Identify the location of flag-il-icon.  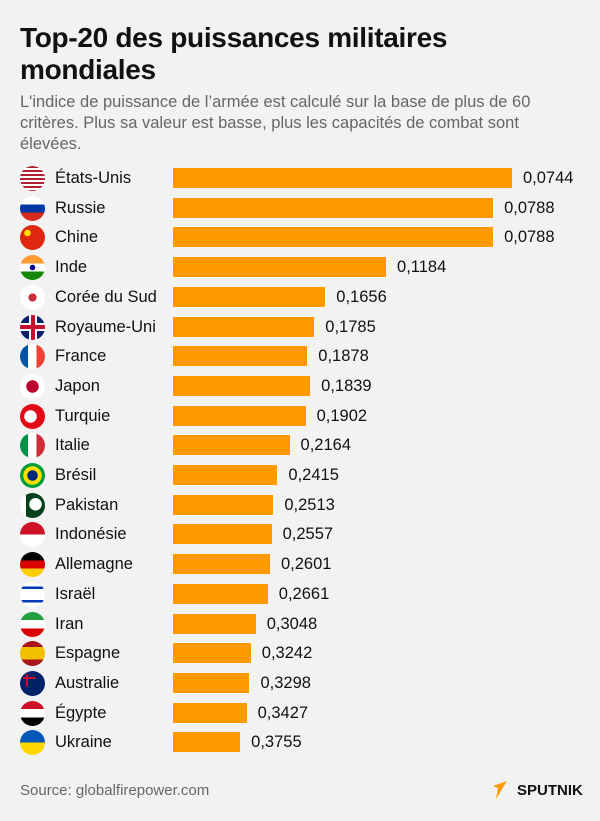
(32, 594).